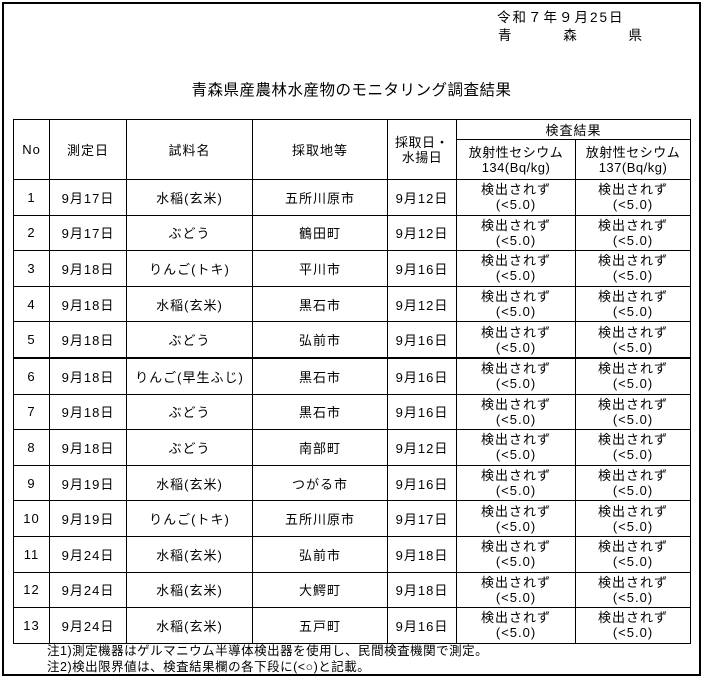 The height and width of the screenshot is (680, 705). What do you see at coordinates (189, 376) in the screenshot?
I see `cell-sample-name: りんご(早生ふじ)` at bounding box center [189, 376].